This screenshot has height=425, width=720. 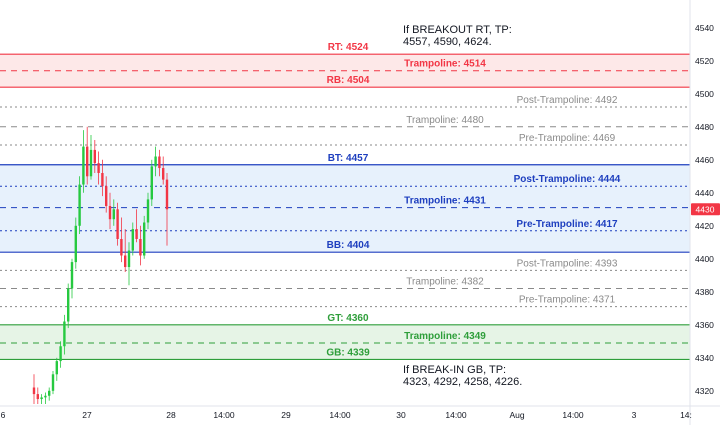 I want to click on time-tick-label: 3, so click(x=634, y=415).